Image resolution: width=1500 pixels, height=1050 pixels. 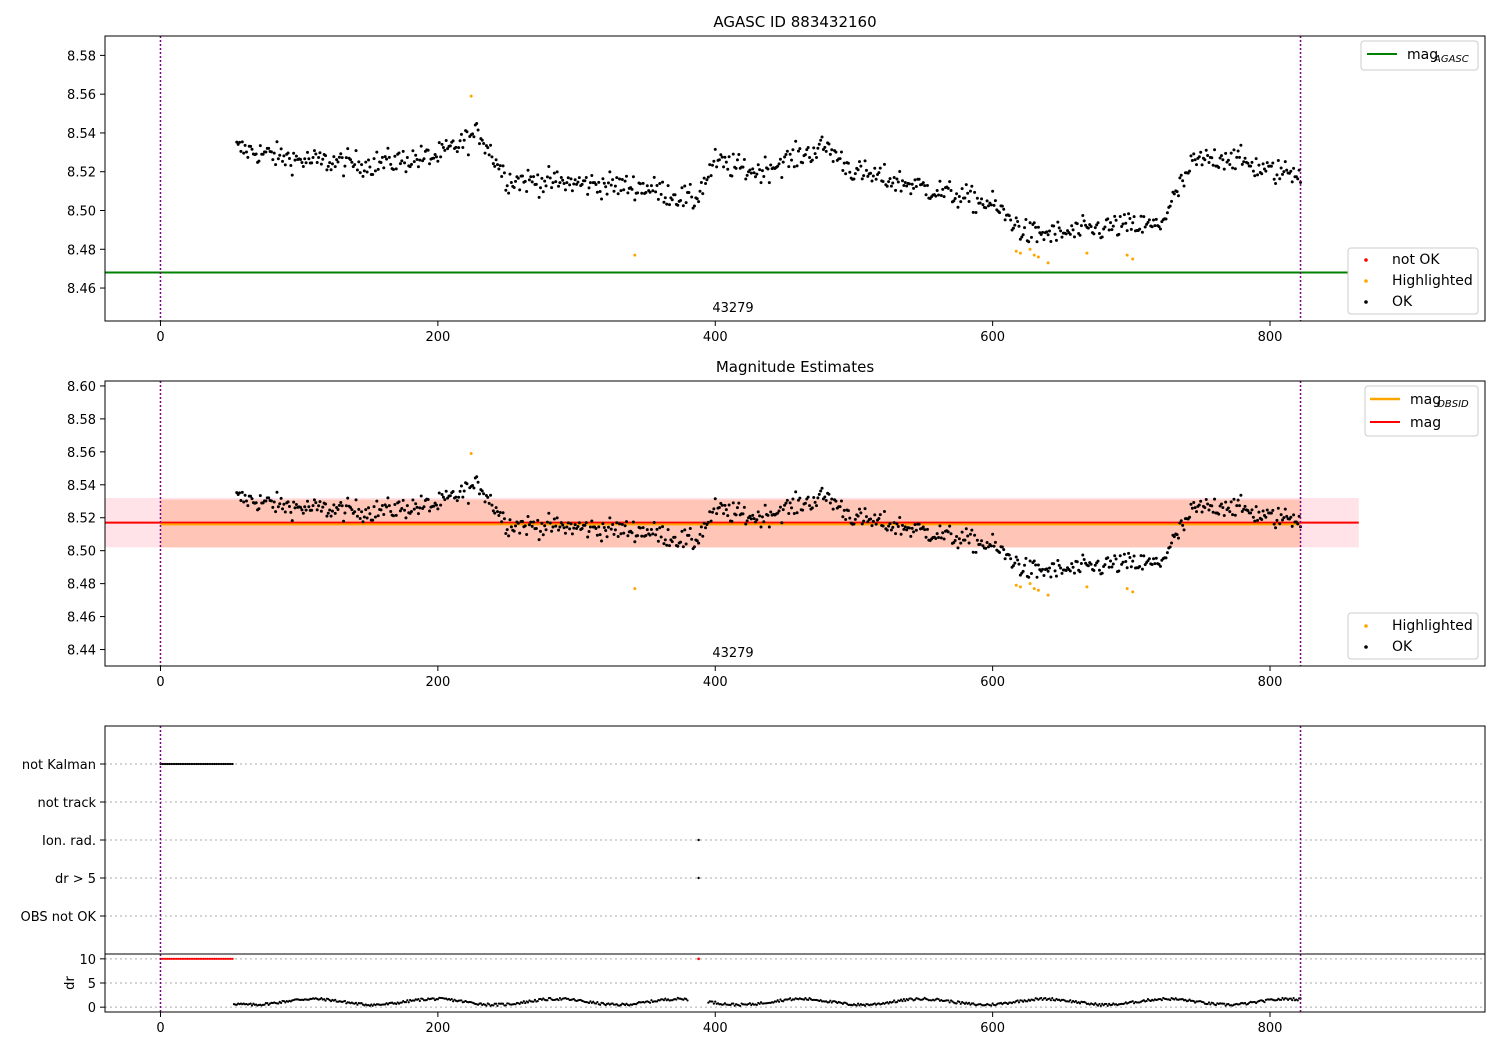 I want to click on dr-tick-label: 5, so click(x=92, y=984).